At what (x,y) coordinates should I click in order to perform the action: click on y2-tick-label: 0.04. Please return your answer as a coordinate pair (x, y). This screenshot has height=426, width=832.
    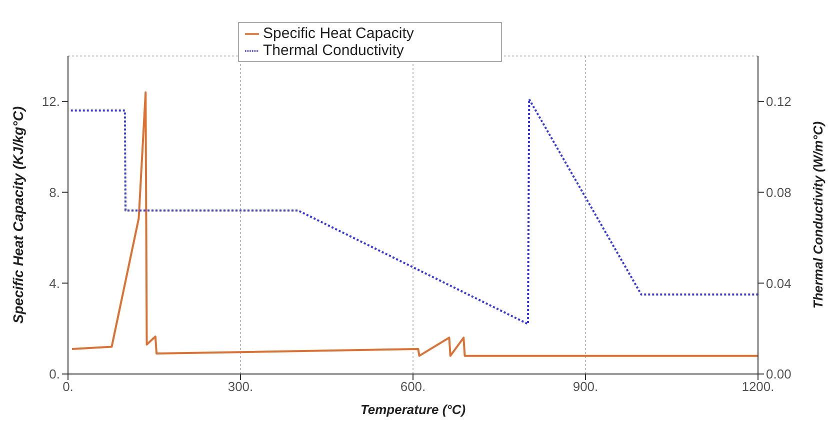
    Looking at the image, I should click on (779, 283).